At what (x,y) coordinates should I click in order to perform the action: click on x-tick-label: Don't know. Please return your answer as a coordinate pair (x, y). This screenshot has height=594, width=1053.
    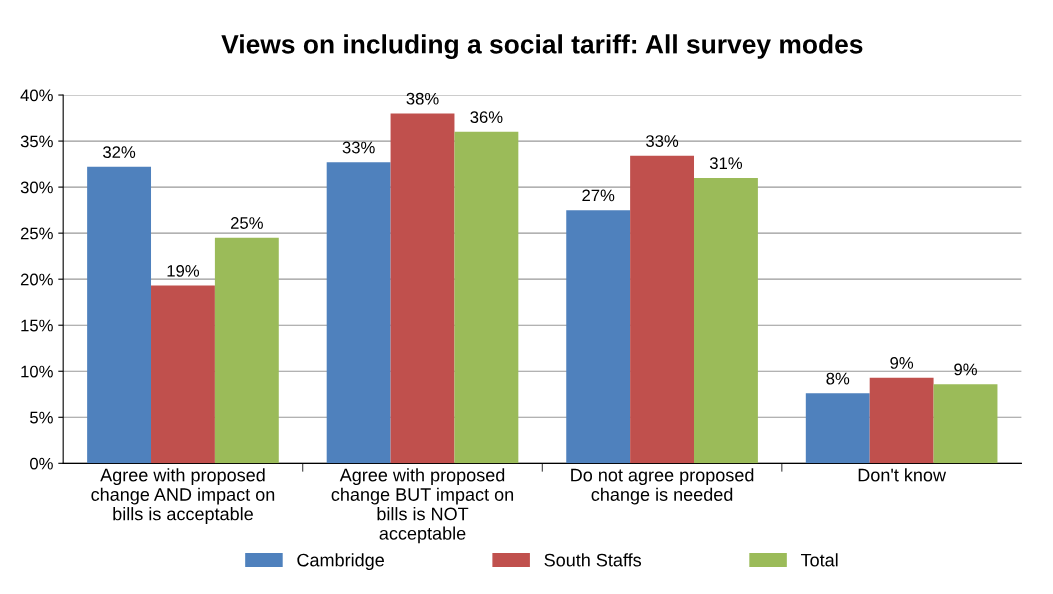
    Looking at the image, I should click on (902, 475).